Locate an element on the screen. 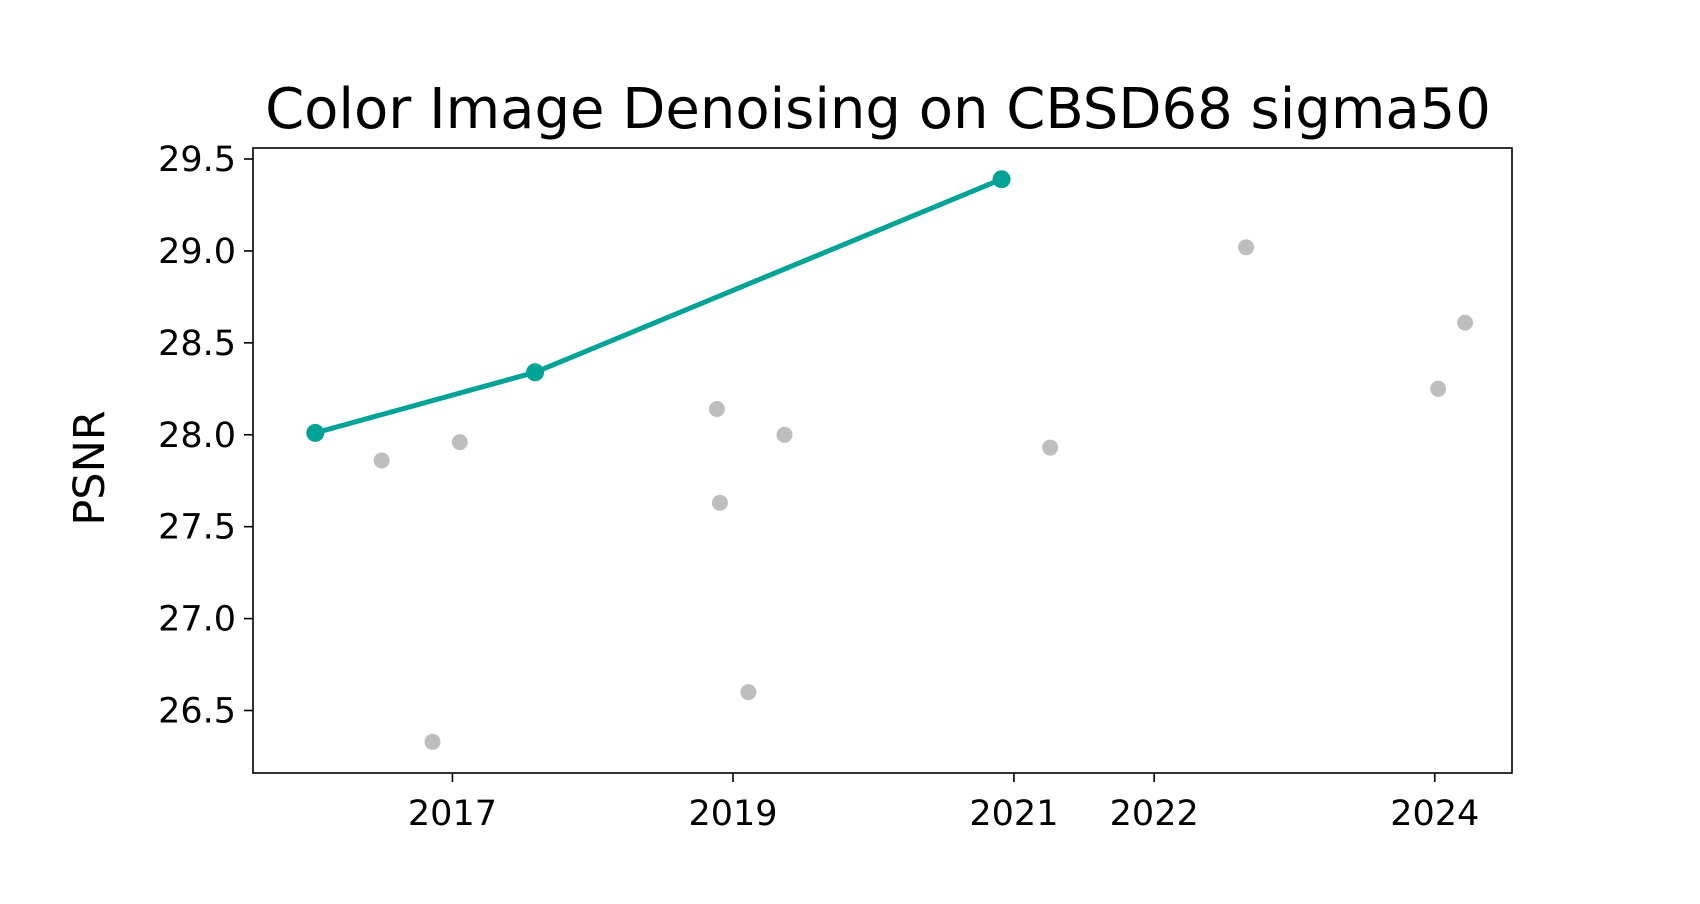  y-tick-label: 28.5 is located at coordinates (197, 344).